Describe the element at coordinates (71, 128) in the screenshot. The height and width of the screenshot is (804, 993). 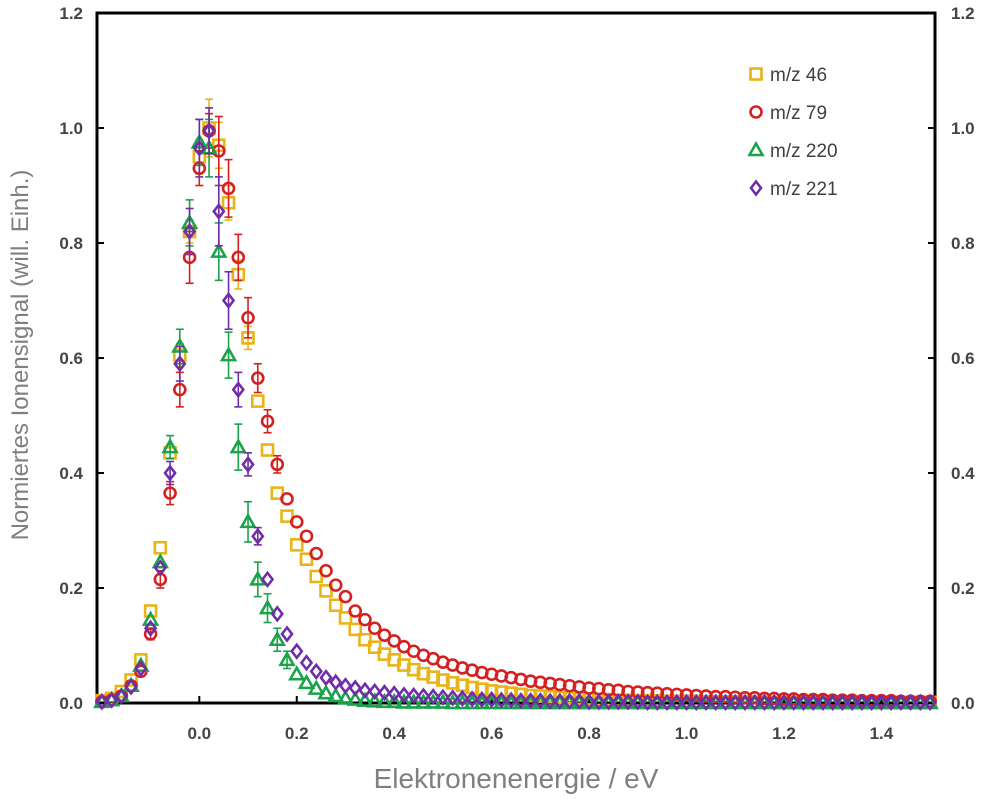
I see `y-tick-label-left: 1.0` at that location.